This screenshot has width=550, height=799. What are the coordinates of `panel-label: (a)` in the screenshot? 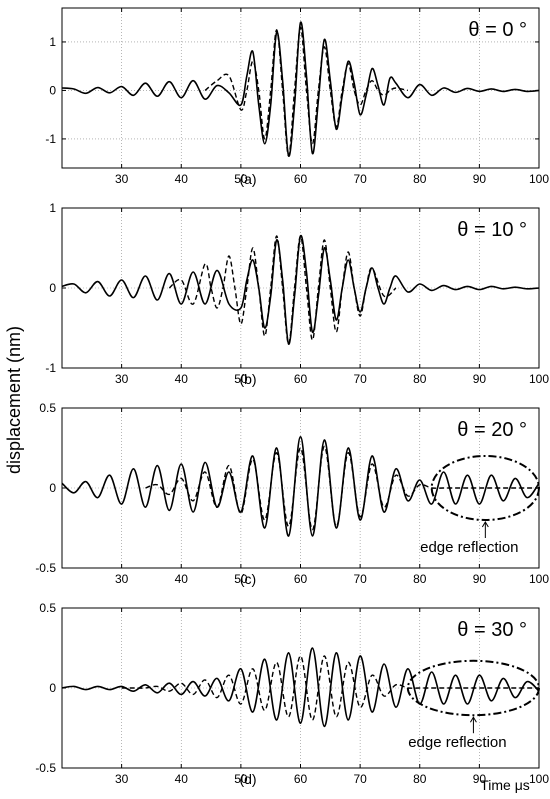 It's located at (247, 179).